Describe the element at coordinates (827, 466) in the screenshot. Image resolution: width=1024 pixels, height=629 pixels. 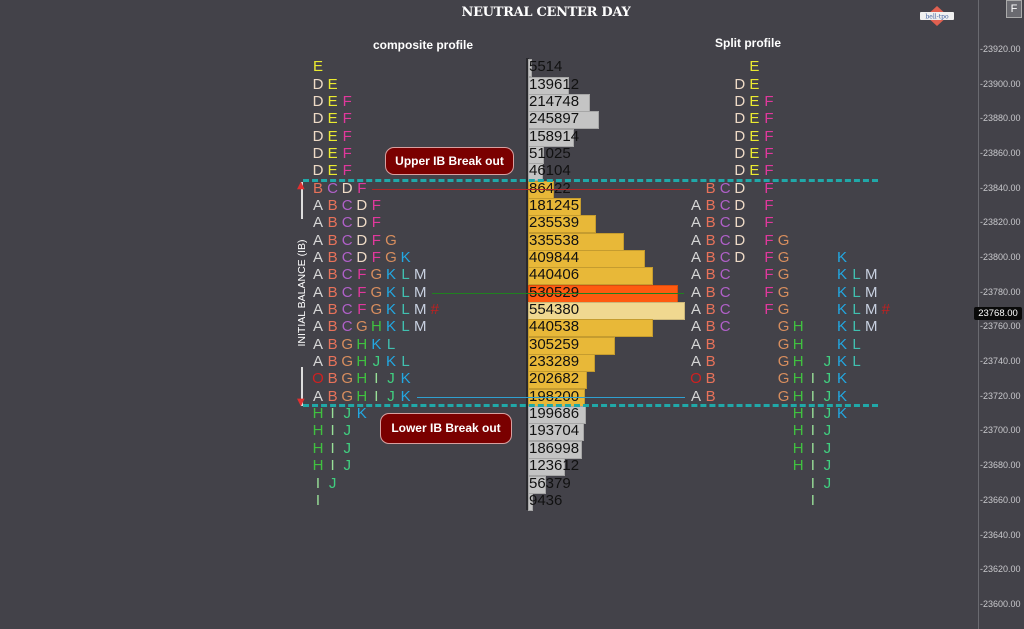
I see `split-tpo-letter: J` at that location.